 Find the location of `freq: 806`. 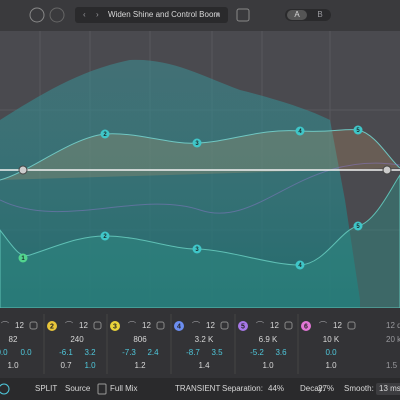

freq: 806 is located at coordinates (140, 339).